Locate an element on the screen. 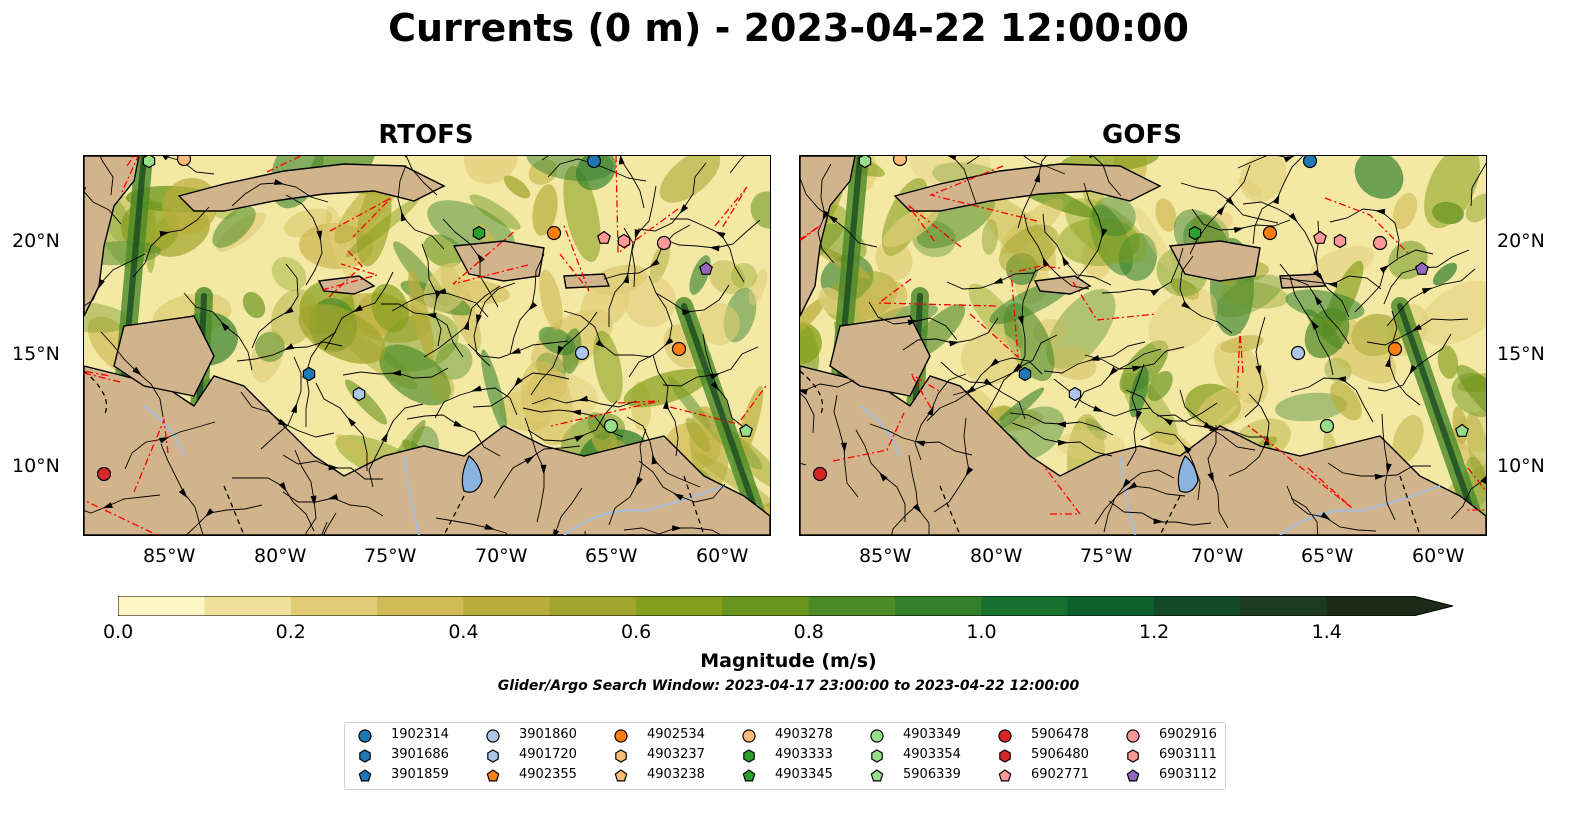  legend-label: 5906478 is located at coordinates (1060, 734).